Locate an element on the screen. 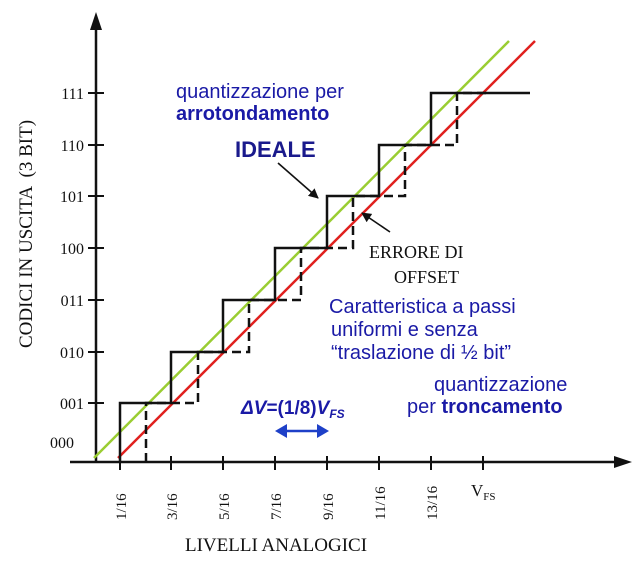 Image resolution: width=642 pixels, height=566 pixels. offset-label-line1: ERRORE DI is located at coordinates (416, 252).